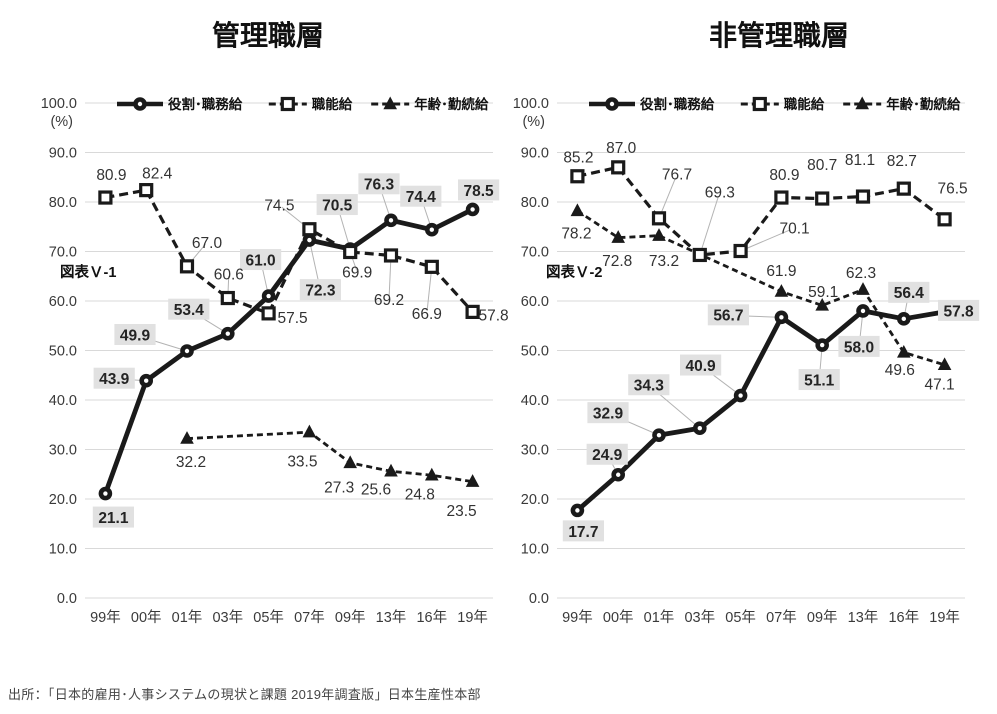 The width and height of the screenshot is (997, 714). I want to click on value-label: 72.3, so click(320, 291).